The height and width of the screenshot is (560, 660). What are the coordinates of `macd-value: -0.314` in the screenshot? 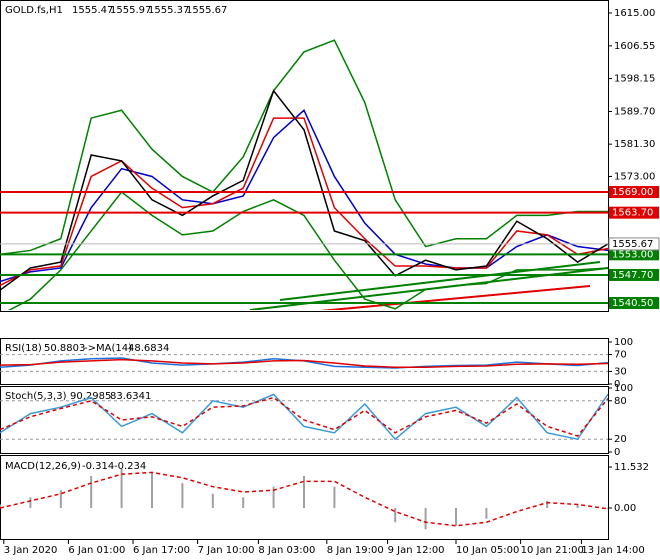 It's located at (98, 466).